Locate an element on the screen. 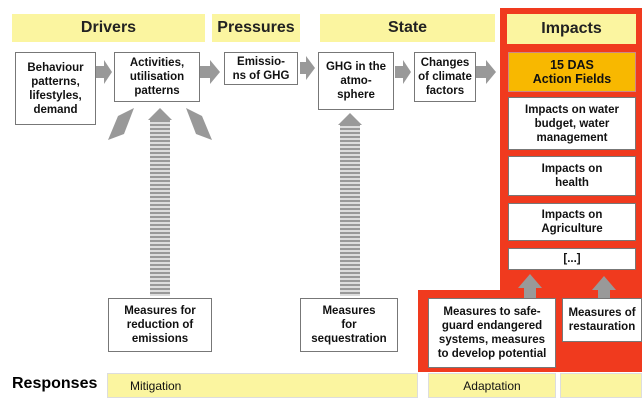 The image size is (642, 400). chain-box: Activities, utilisation patterns is located at coordinates (157, 77).